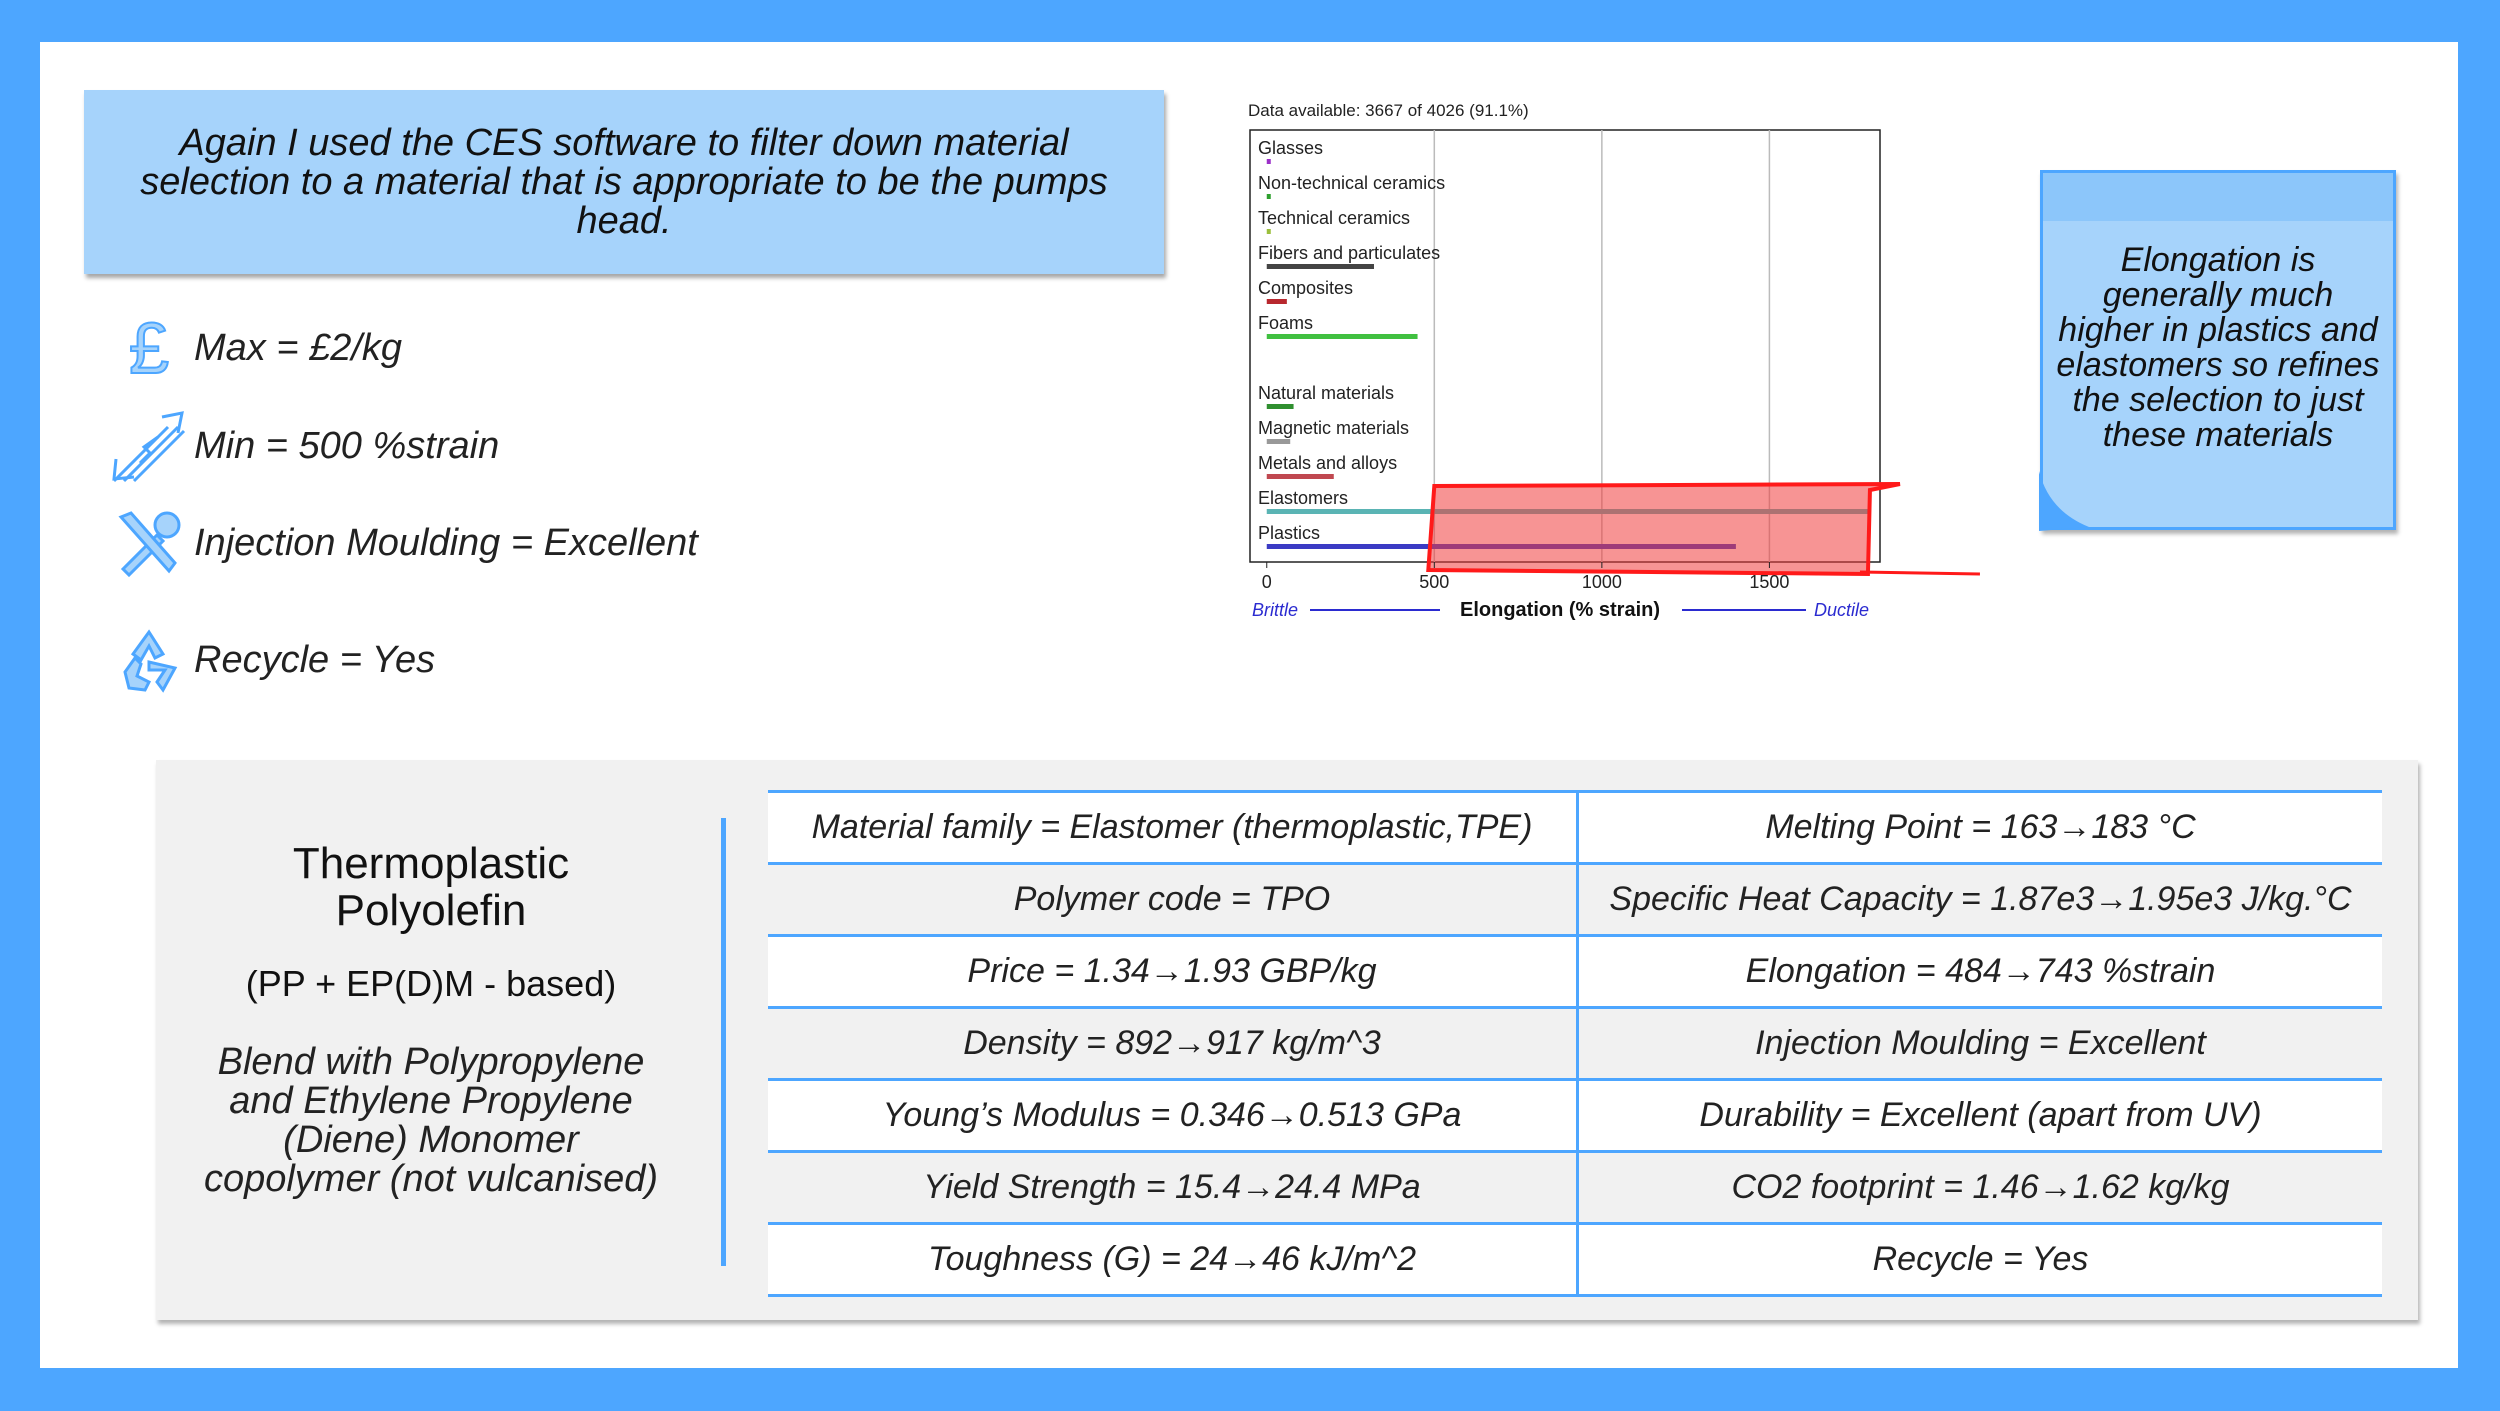 This screenshot has width=2500, height=1411. What do you see at coordinates (1326, 393) in the screenshot?
I see `category-label: Natural materials` at bounding box center [1326, 393].